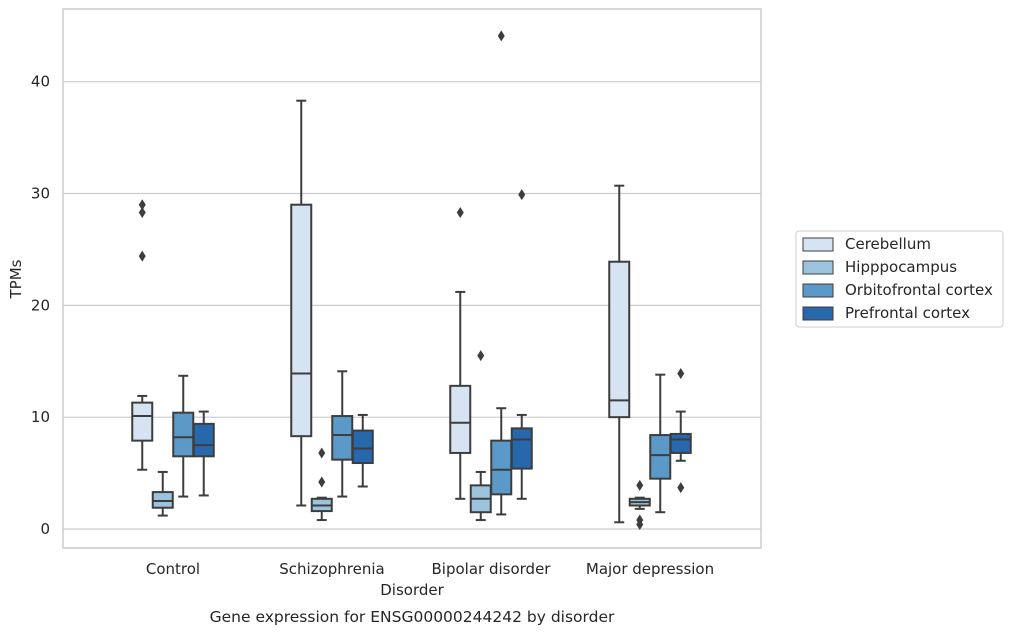  I want to click on y-tick-label: 10, so click(40, 417).